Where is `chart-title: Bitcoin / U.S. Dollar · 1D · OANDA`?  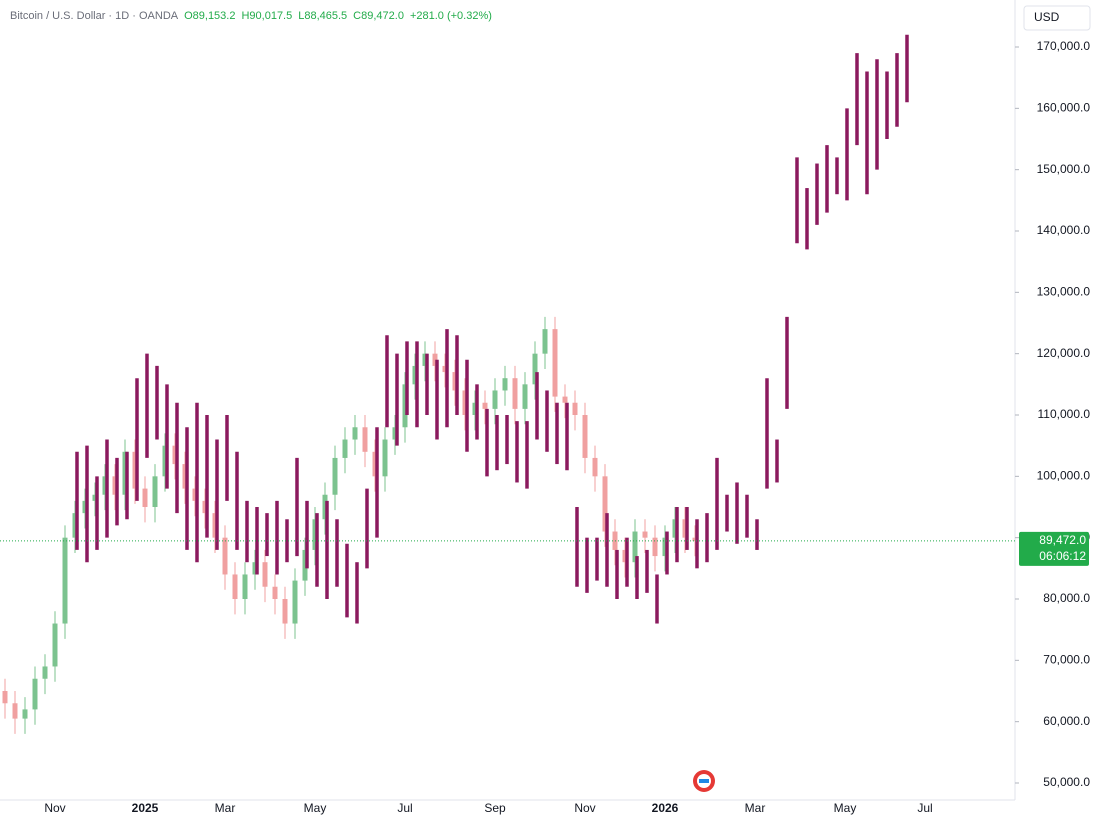 chart-title: Bitcoin / U.S. Dollar · 1D · OANDA is located at coordinates (94, 16).